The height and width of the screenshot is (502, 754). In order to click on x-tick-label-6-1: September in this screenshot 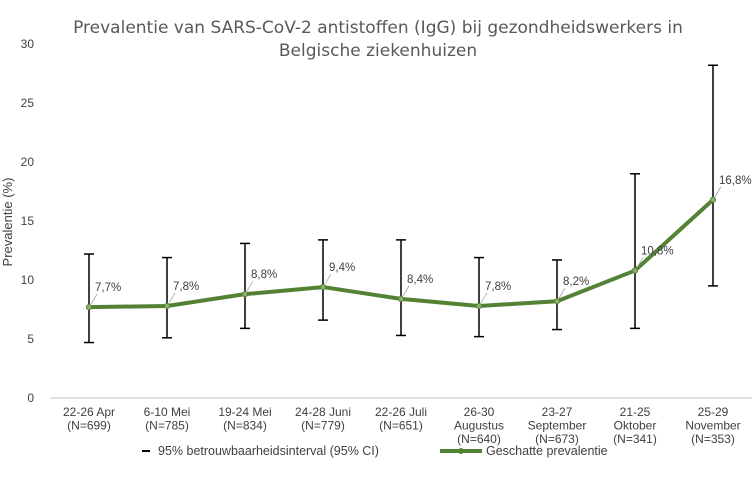, I will do `click(557, 426)`.